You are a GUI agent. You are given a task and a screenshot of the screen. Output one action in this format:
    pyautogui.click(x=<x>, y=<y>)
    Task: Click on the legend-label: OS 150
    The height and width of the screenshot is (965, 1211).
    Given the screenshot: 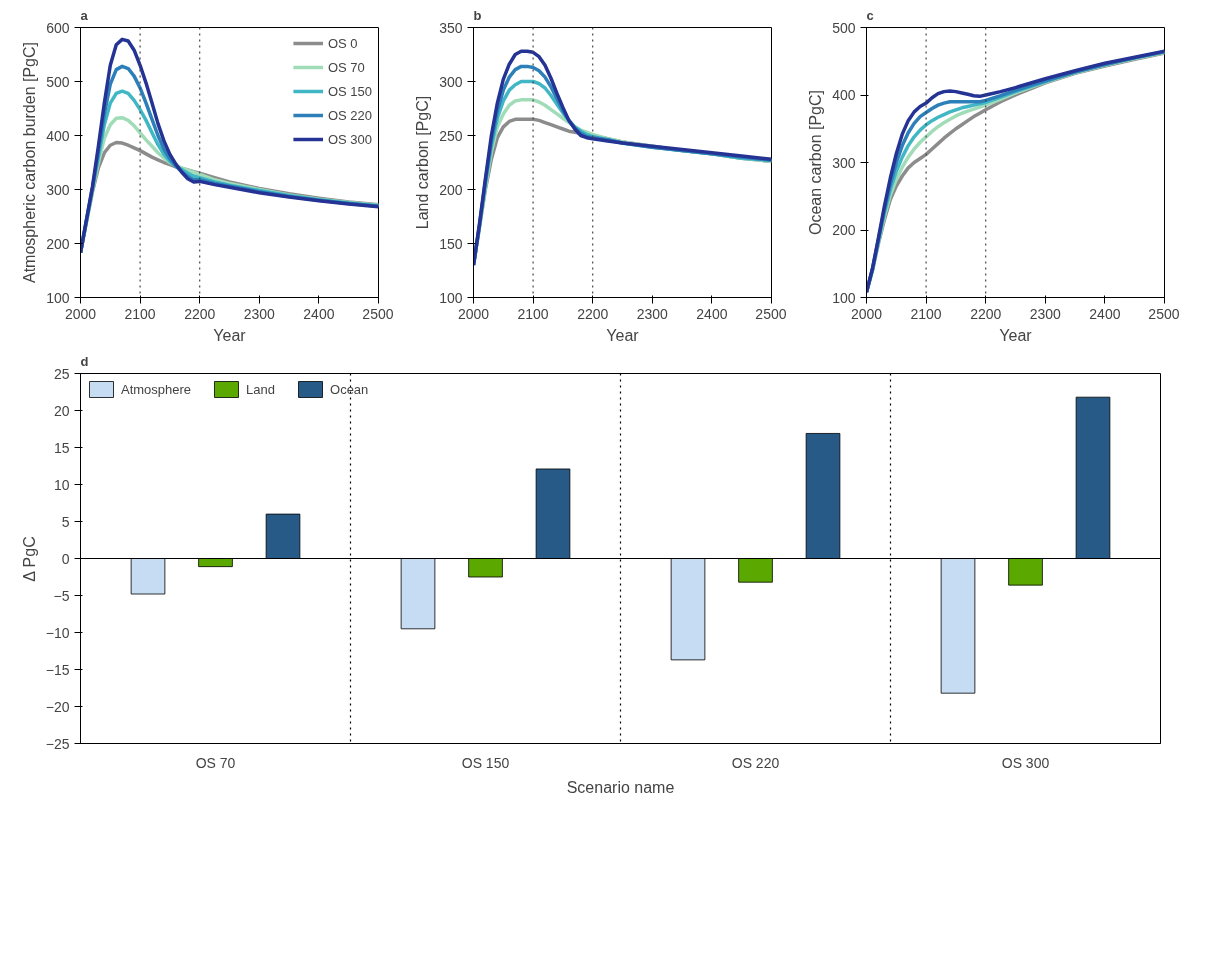 What is the action you would take?
    pyautogui.click(x=349, y=91)
    